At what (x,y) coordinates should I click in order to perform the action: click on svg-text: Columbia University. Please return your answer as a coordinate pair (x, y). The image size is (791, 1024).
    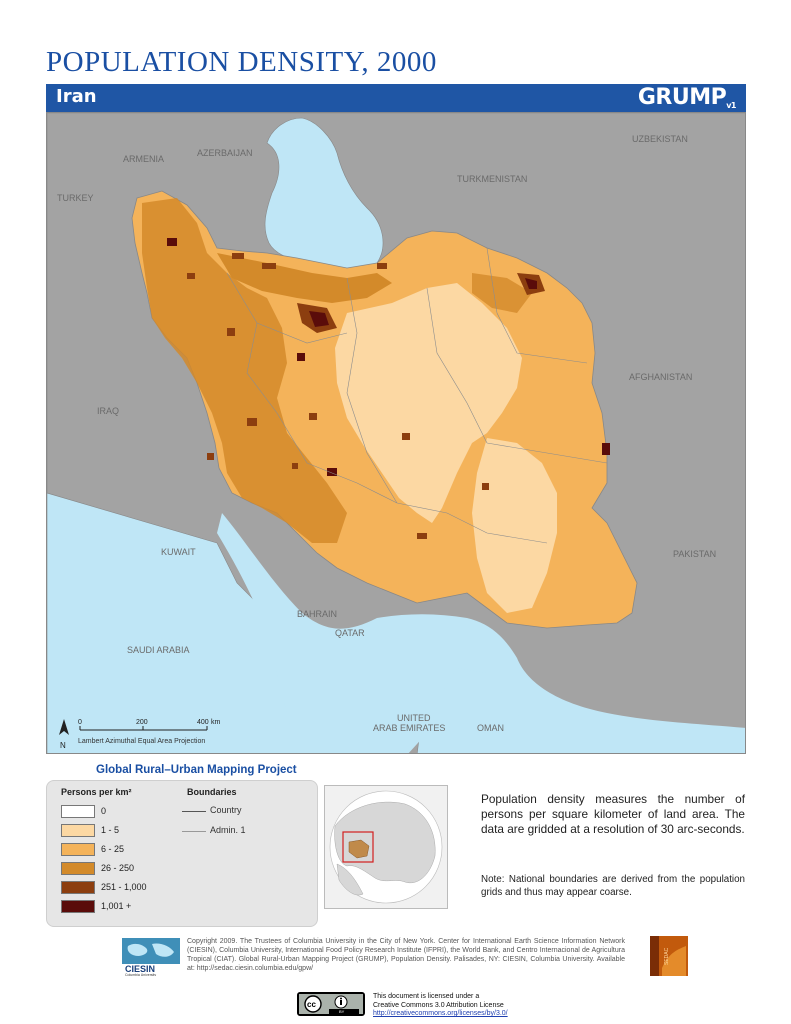
    Looking at the image, I should click on (140, 974).